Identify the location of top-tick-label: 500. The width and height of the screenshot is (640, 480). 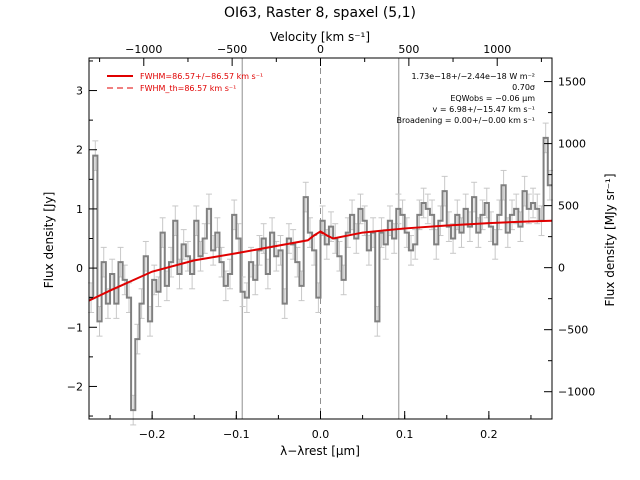
(408, 49).